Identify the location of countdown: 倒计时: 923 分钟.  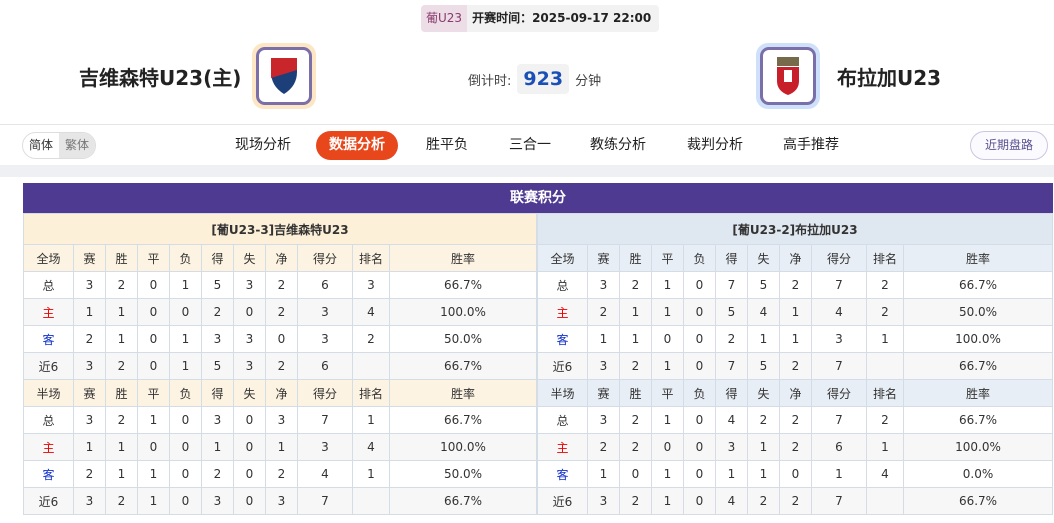
(534, 79).